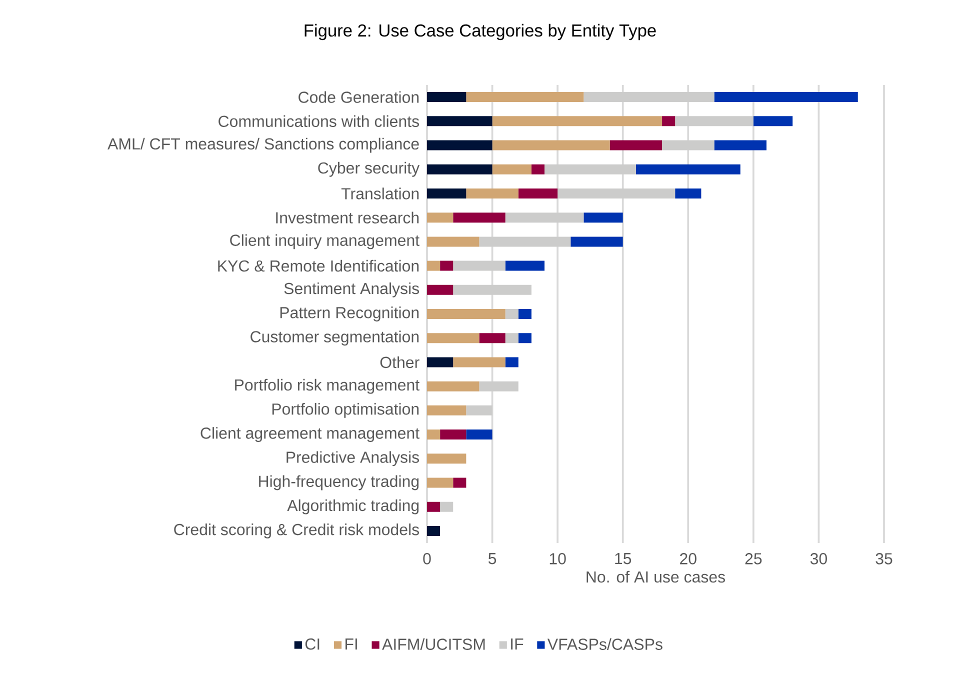 The width and height of the screenshot is (960, 676). Describe the element at coordinates (349, 314) in the screenshot. I see `y-tick-label: Pattern Recognition` at that location.